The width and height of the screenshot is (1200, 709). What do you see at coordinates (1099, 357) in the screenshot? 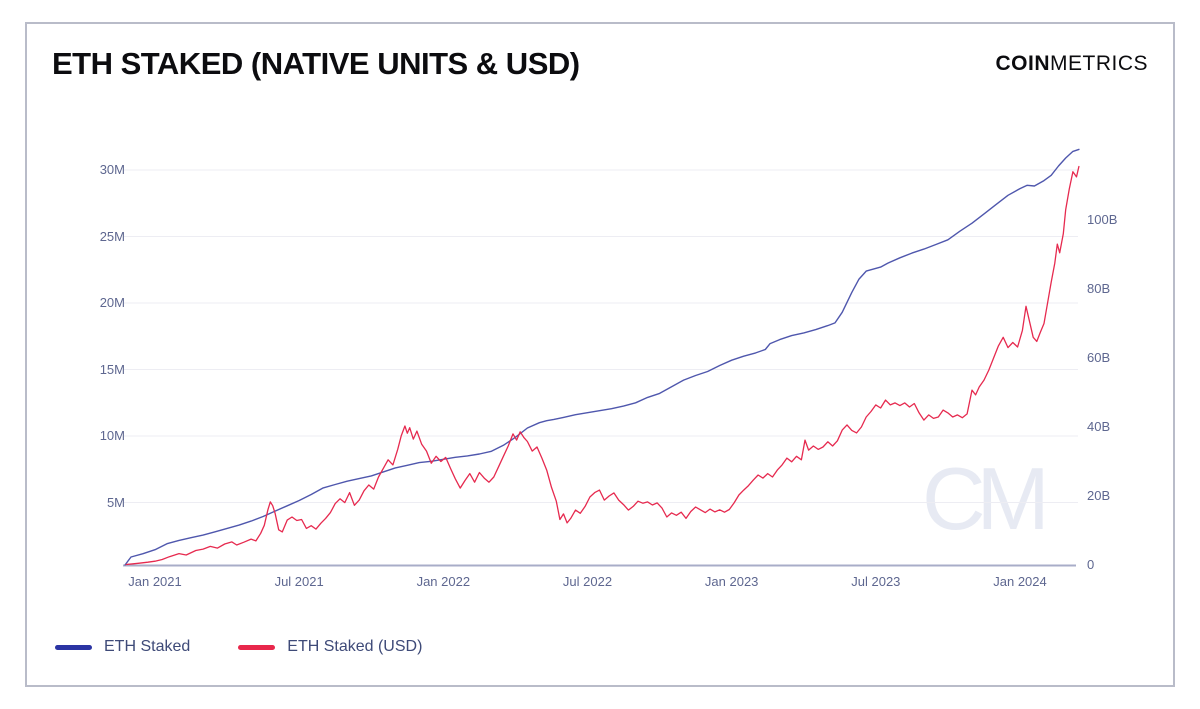
I see `y-axis-right-tick: 60B` at bounding box center [1099, 357].